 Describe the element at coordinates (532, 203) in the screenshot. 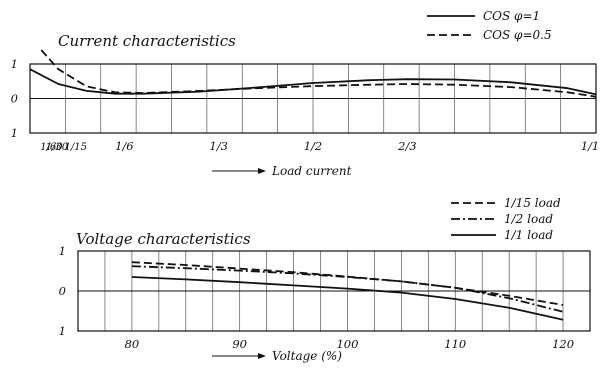

I see `legend-label: 1/15 load` at that location.